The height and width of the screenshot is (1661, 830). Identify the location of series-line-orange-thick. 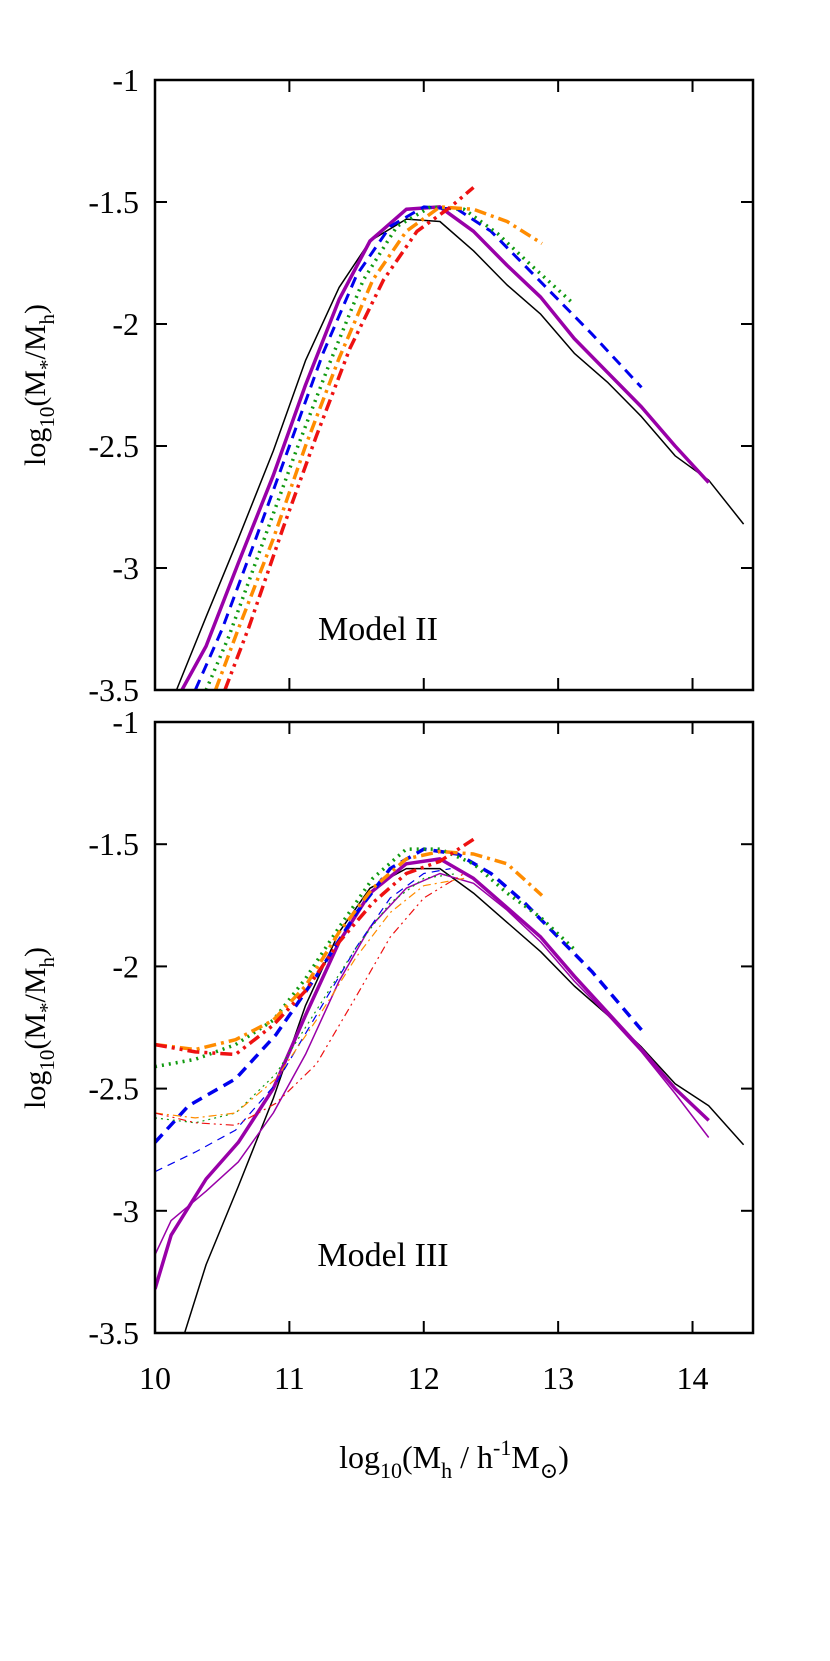
(349, 950).